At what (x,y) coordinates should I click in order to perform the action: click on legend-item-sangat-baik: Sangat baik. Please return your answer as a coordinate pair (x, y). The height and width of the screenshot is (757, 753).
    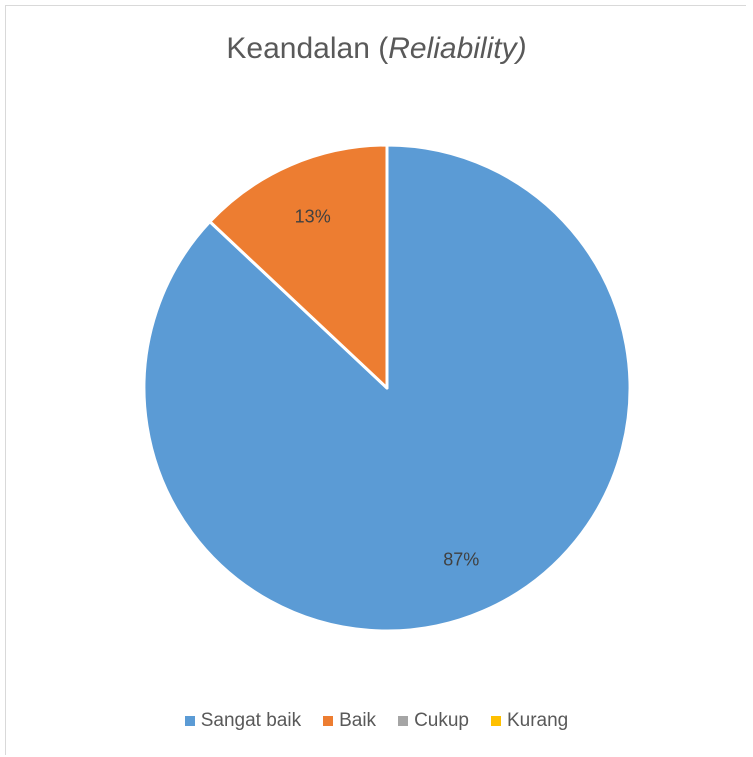
    Looking at the image, I should click on (243, 721).